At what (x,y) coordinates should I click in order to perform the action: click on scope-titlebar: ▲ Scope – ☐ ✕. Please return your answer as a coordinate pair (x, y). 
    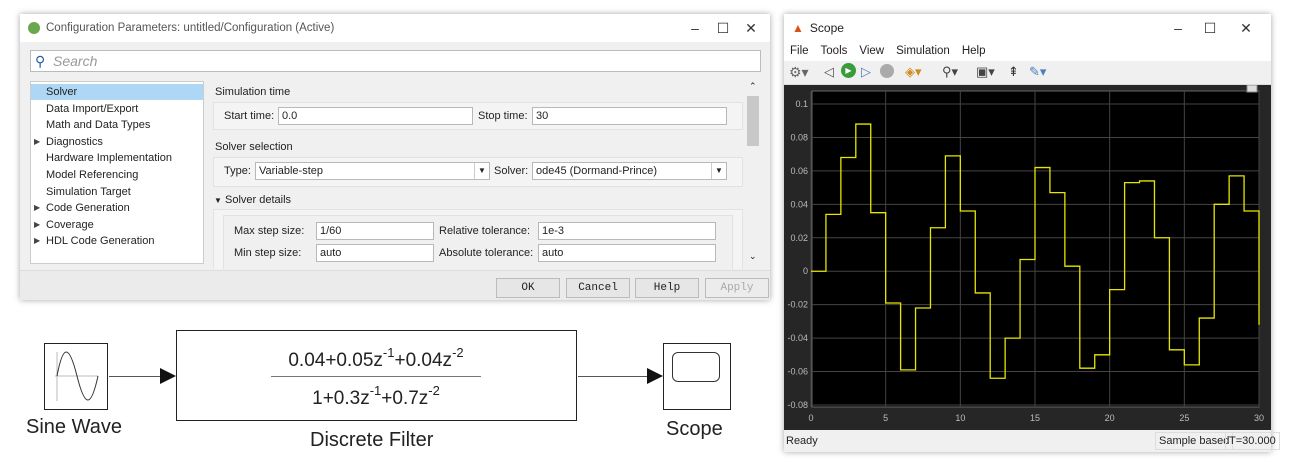
    Looking at the image, I should click on (1027, 28).